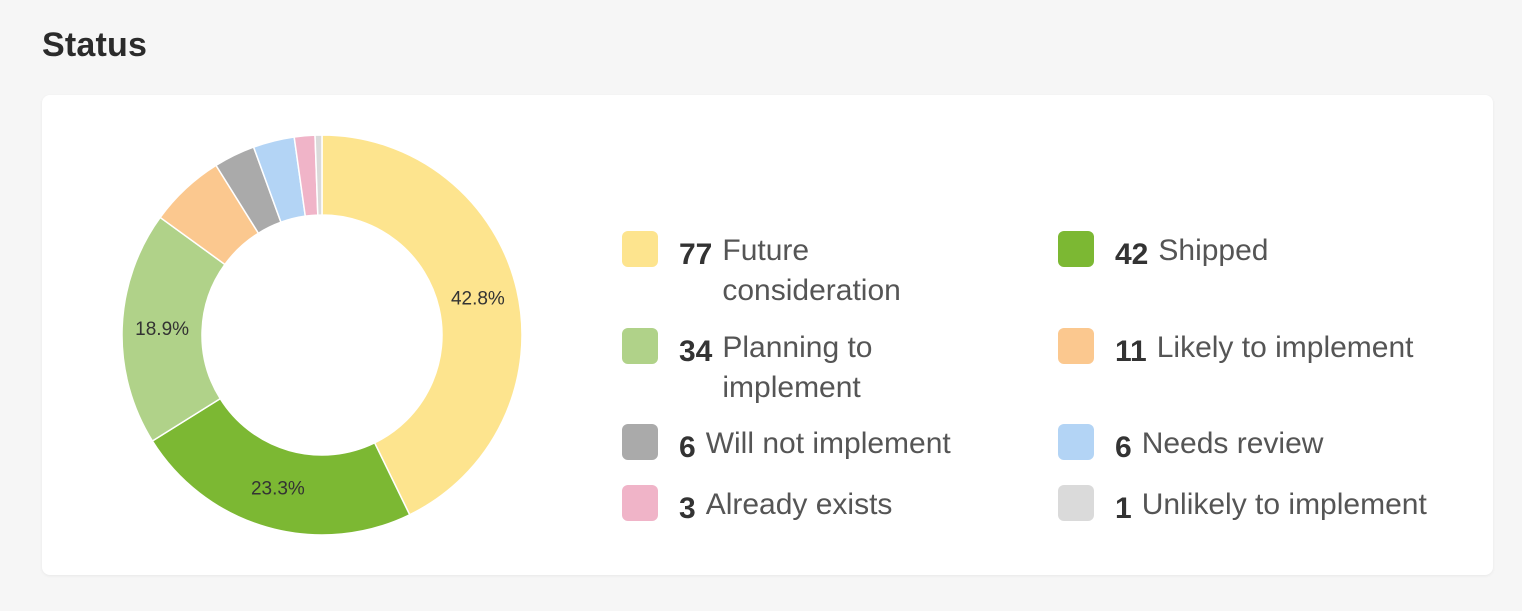 The width and height of the screenshot is (1522, 611). I want to click on donut-data-label: 23.3%, so click(278, 488).